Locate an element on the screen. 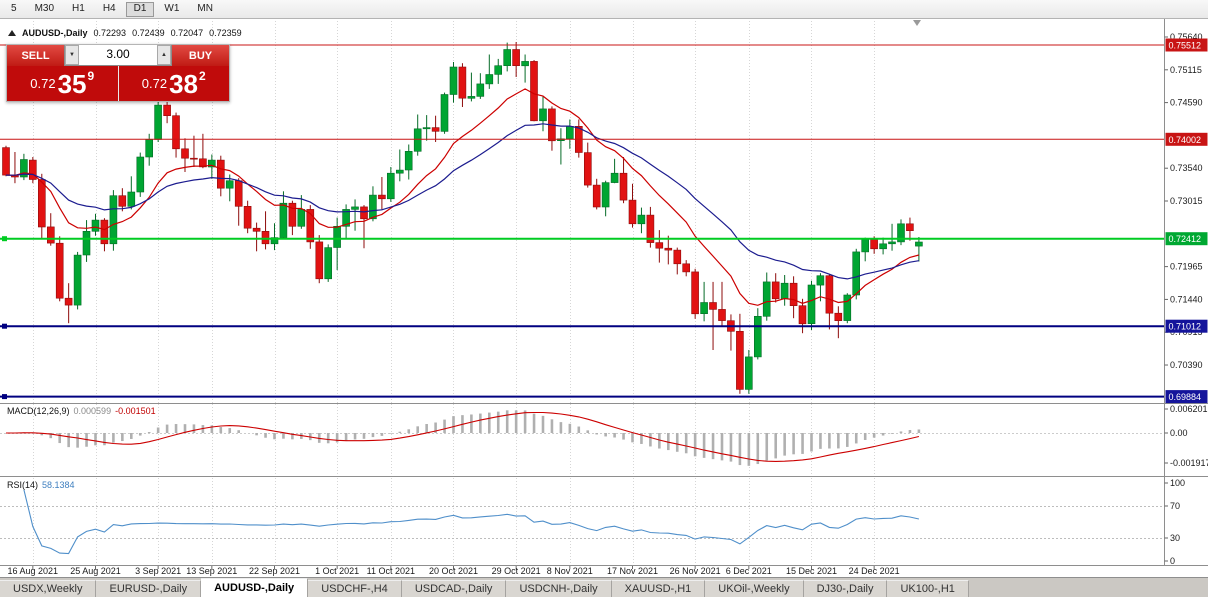  timeframe-button-w1: W1 is located at coordinates (171, 9).